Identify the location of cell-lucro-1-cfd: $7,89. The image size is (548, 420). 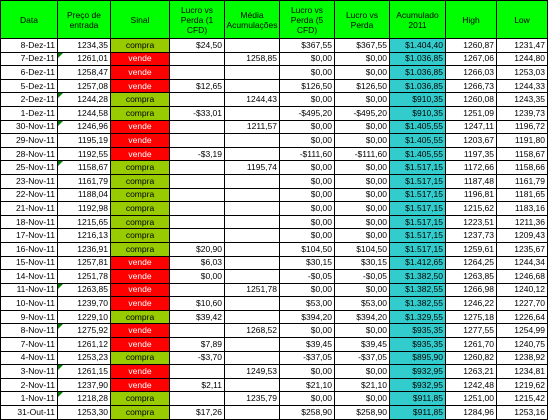
(197, 344).